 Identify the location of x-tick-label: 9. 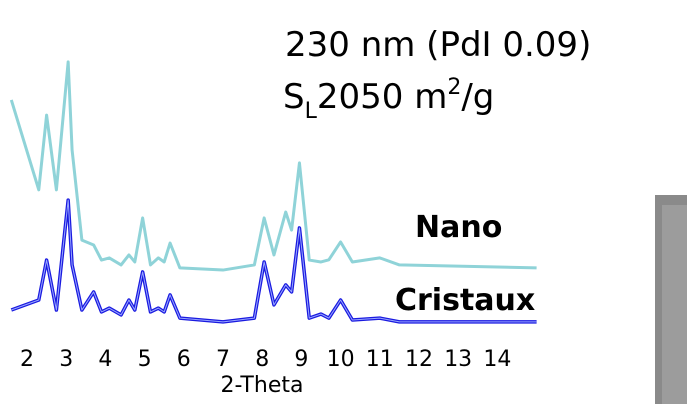
(301, 359).